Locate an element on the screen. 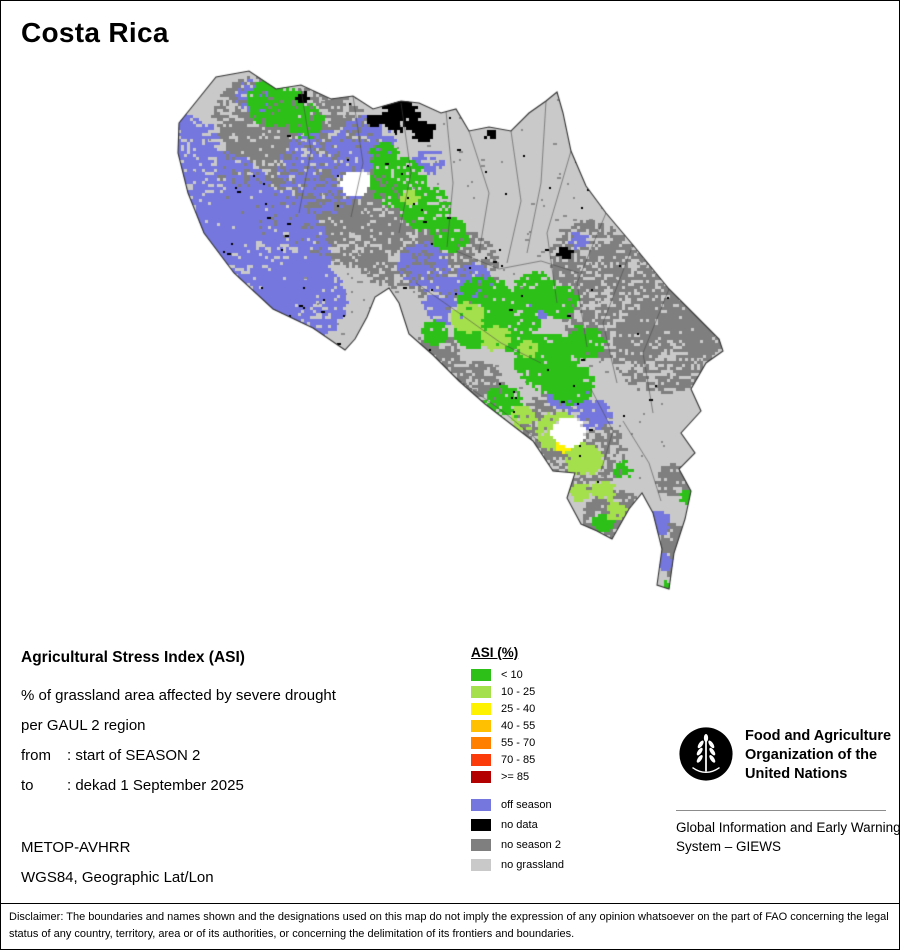 This screenshot has width=900, height=951. legend-item-label: no season 2 is located at coordinates (531, 845).